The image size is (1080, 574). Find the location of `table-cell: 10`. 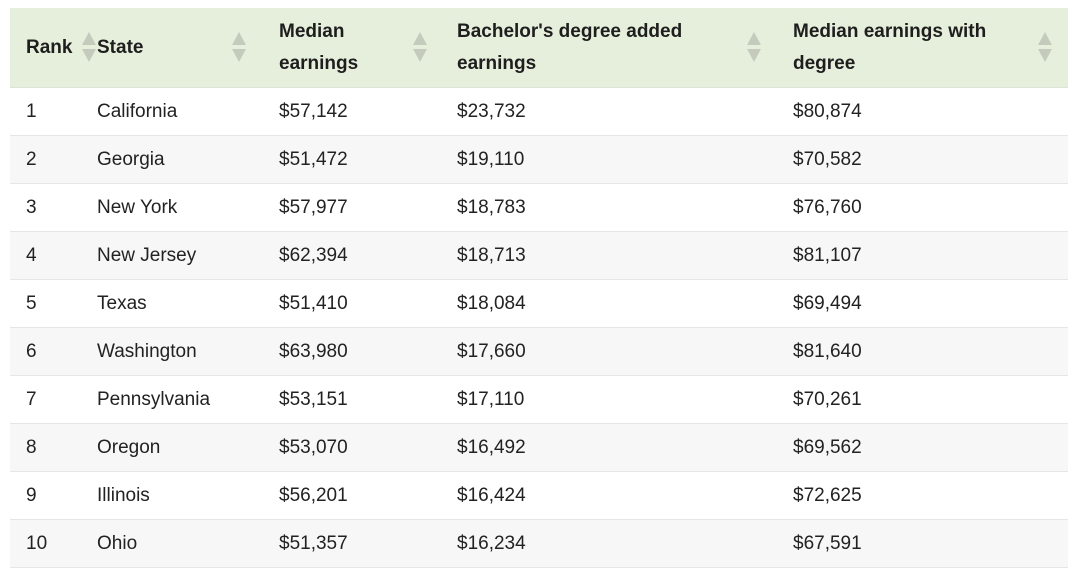

table-cell: 10 is located at coordinates (37, 543).